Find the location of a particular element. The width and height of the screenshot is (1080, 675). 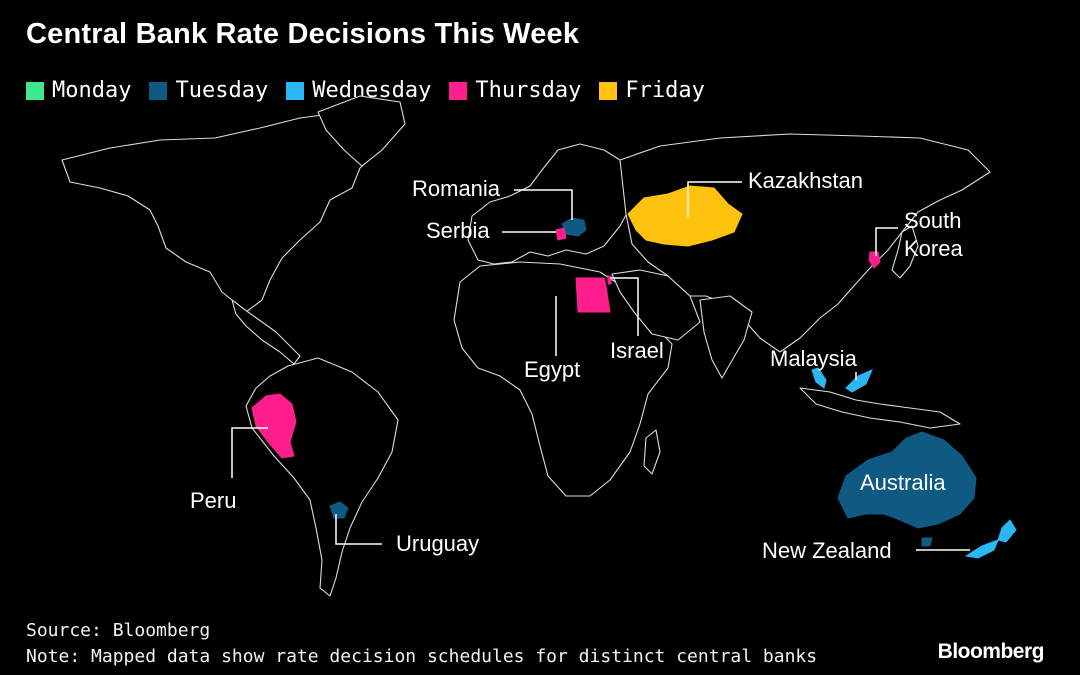

country-uruguay is located at coordinates (339, 510).